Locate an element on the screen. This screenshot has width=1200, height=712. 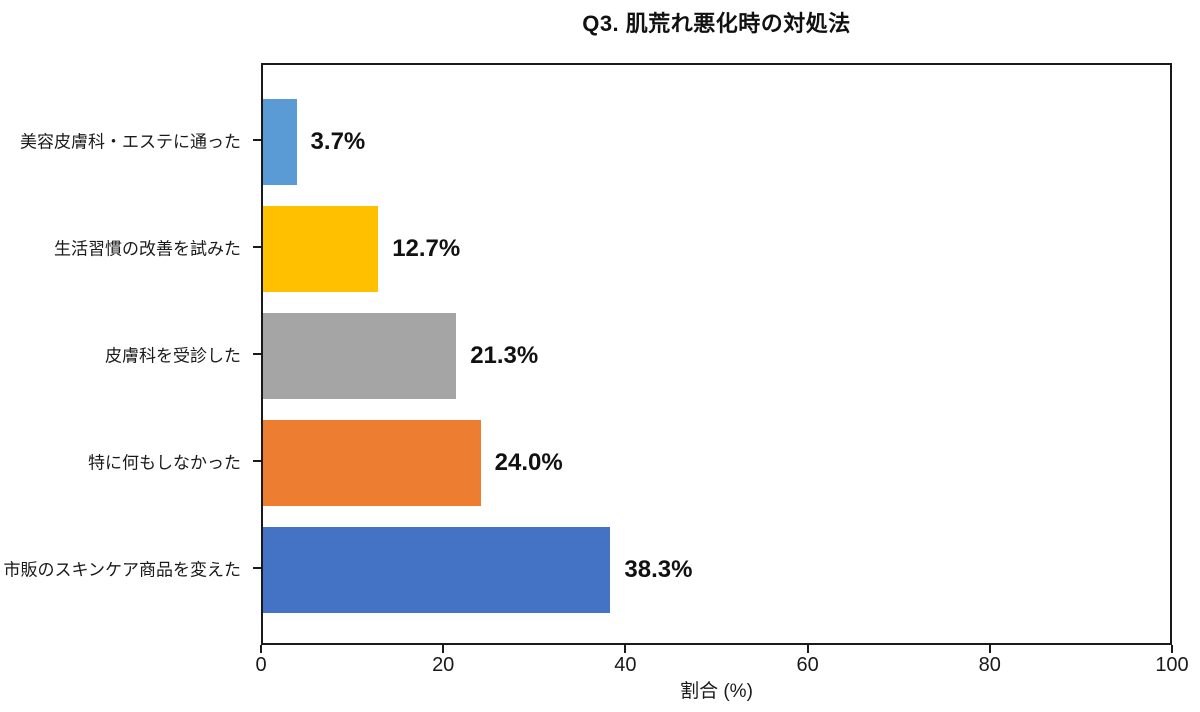
x-tick-label: 40 is located at coordinates (625, 665).